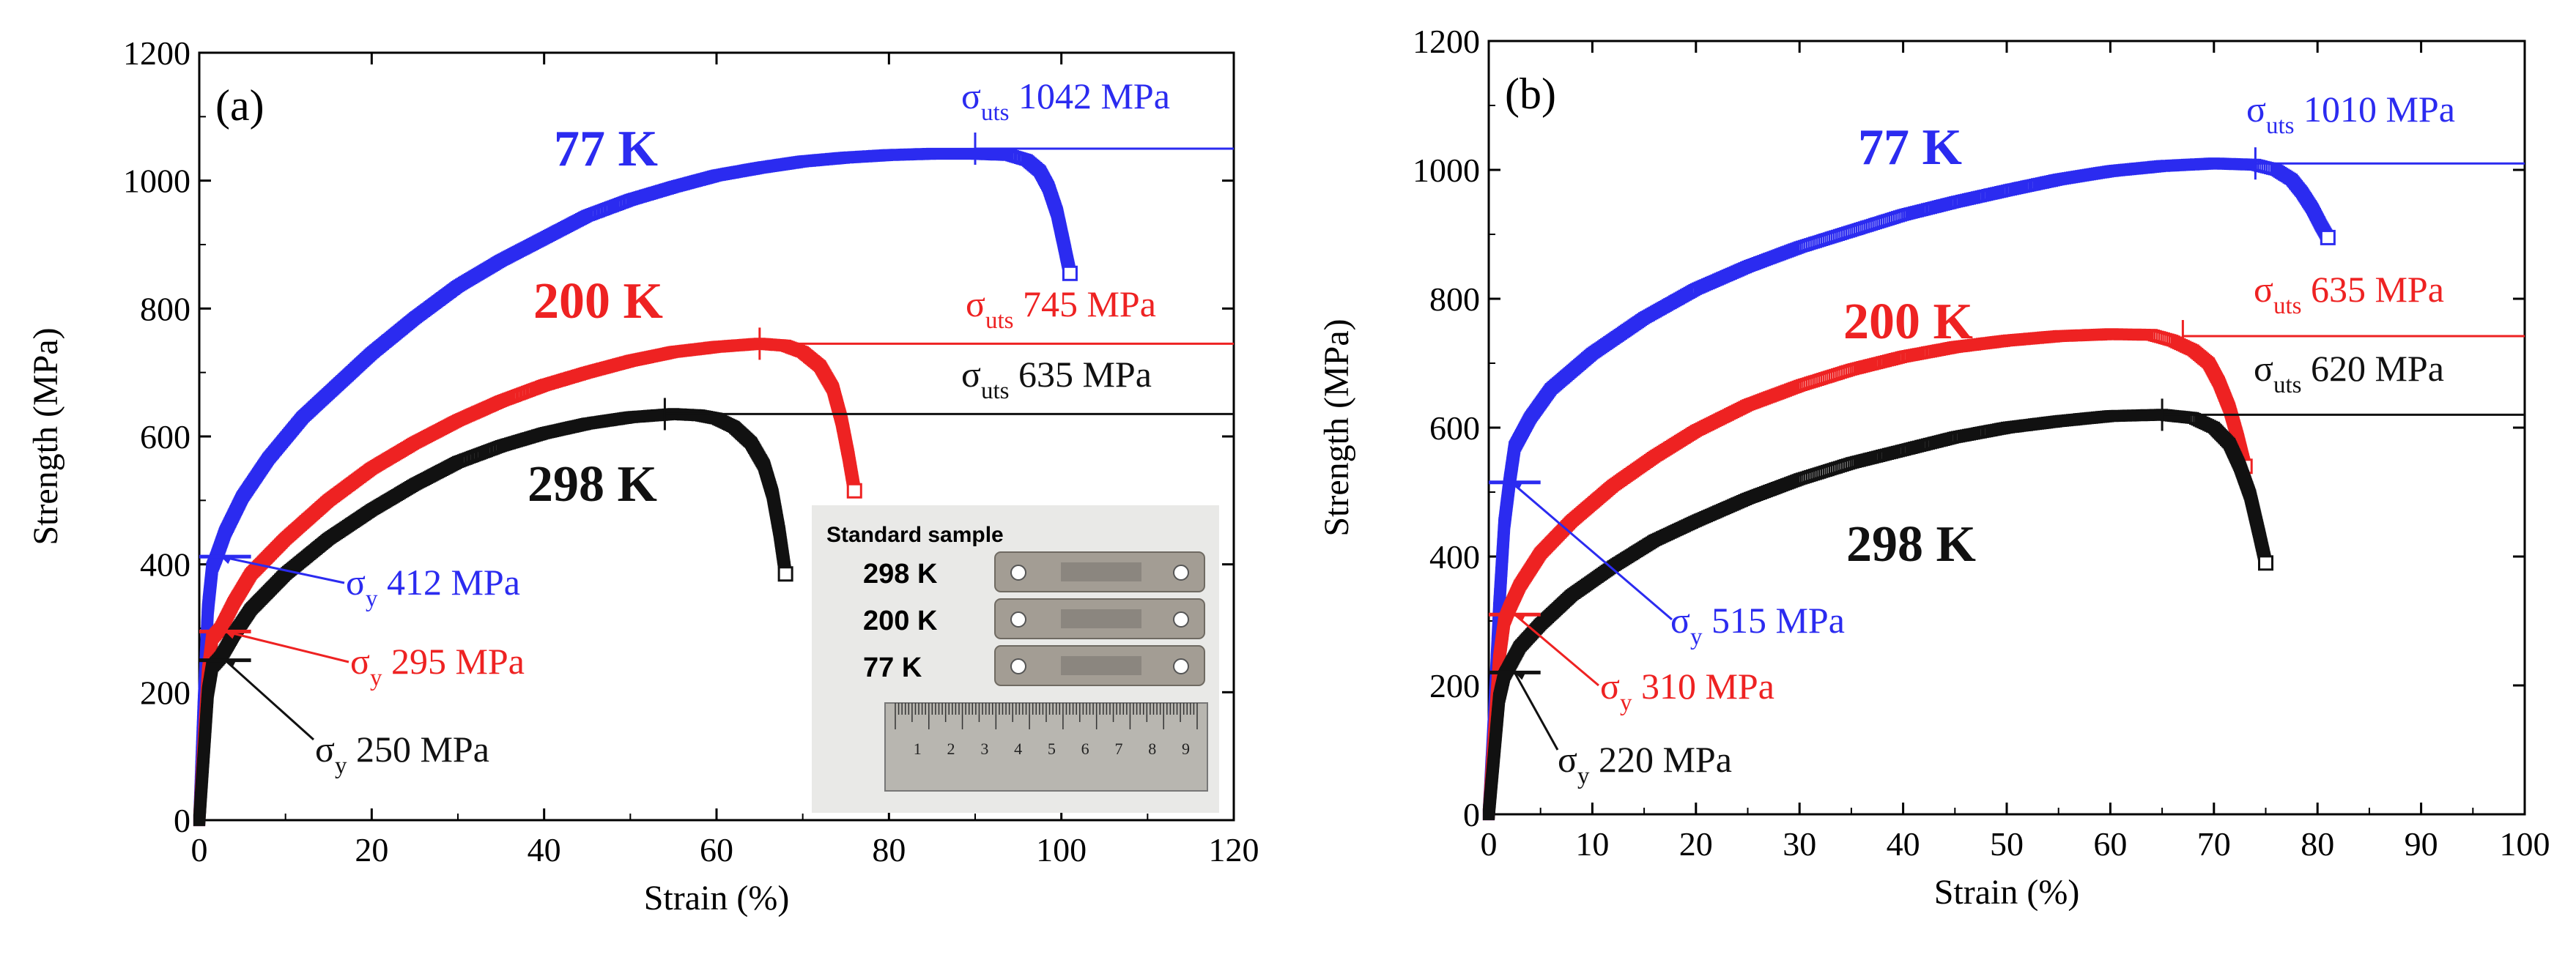 The height and width of the screenshot is (971, 2576). I want to click on uts-label-200k: σuts 635 MPa, so click(2349, 294).